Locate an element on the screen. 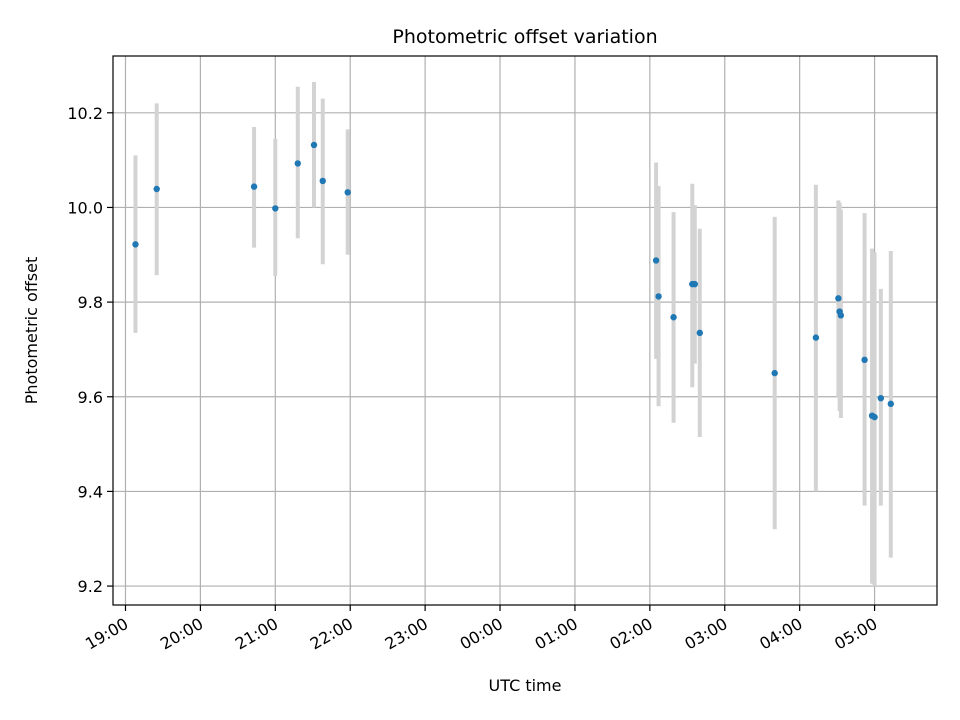  x-tick-label: 04:00 is located at coordinates (780, 634).